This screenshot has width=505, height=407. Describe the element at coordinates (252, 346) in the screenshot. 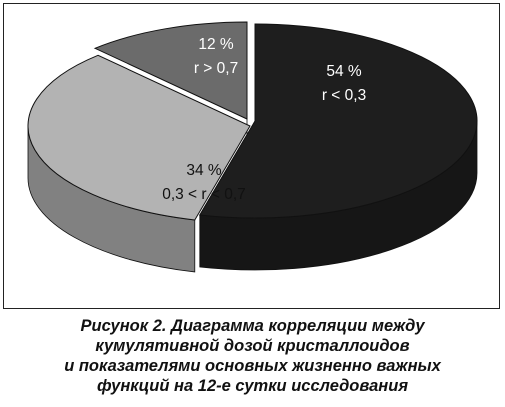

I see `caption-line-2: кумулятивной дозой кристаллоидов` at that location.